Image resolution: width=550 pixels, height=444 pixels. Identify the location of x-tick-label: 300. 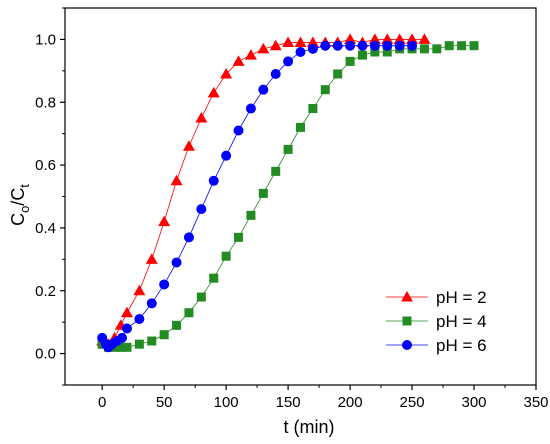
(474, 402).